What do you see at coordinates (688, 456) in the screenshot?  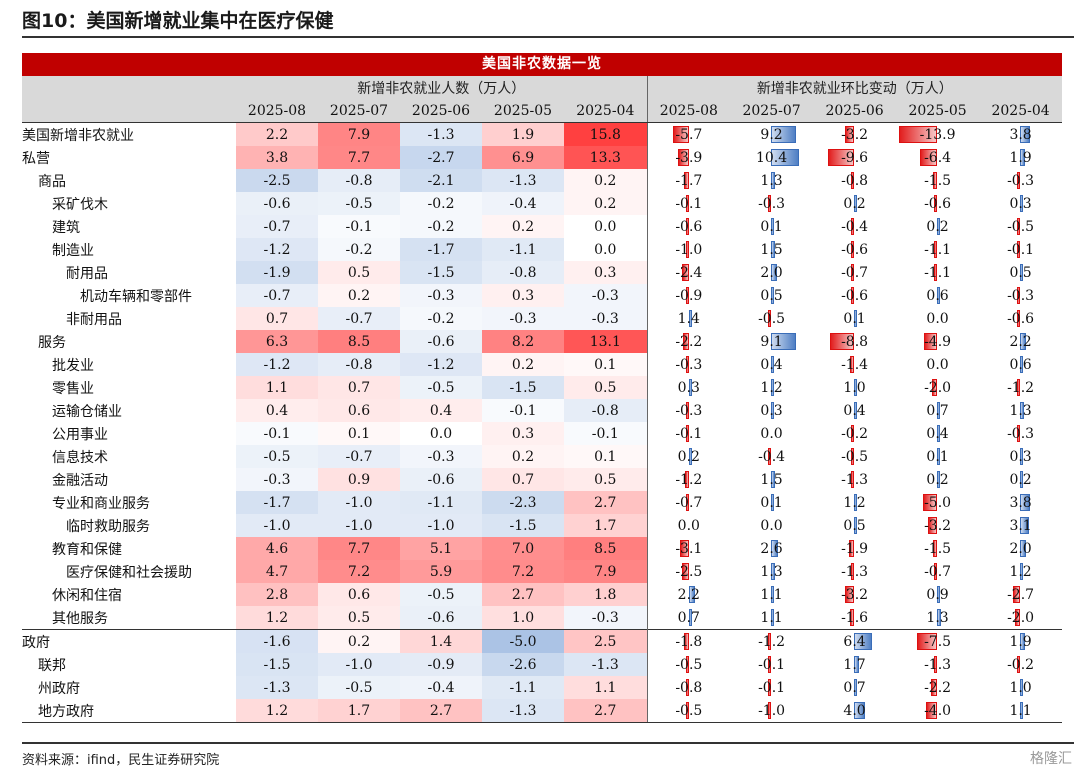 I see `change-cell: 0.2` at bounding box center [688, 456].